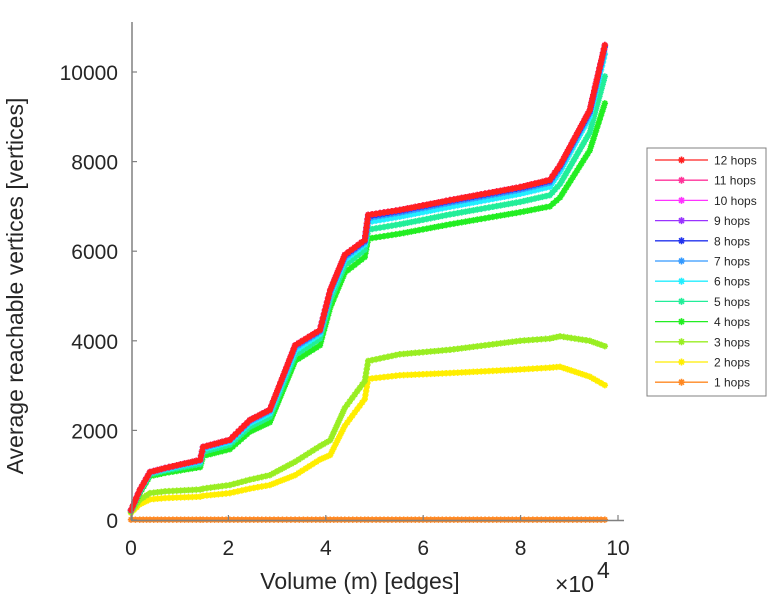 Image resolution: width=771 pixels, height=600 pixels. Describe the element at coordinates (423, 548) in the screenshot. I see `x-tick-label: 6` at that location.